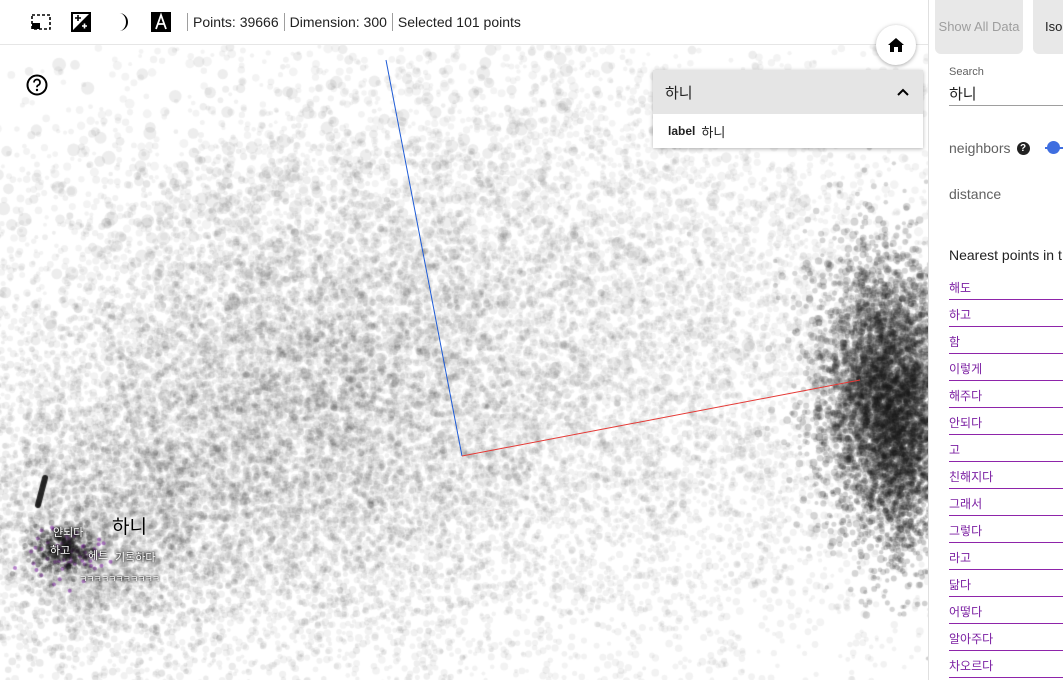 This screenshot has width=1063, height=680. I want to click on point-info-header: 하니, so click(788, 92).